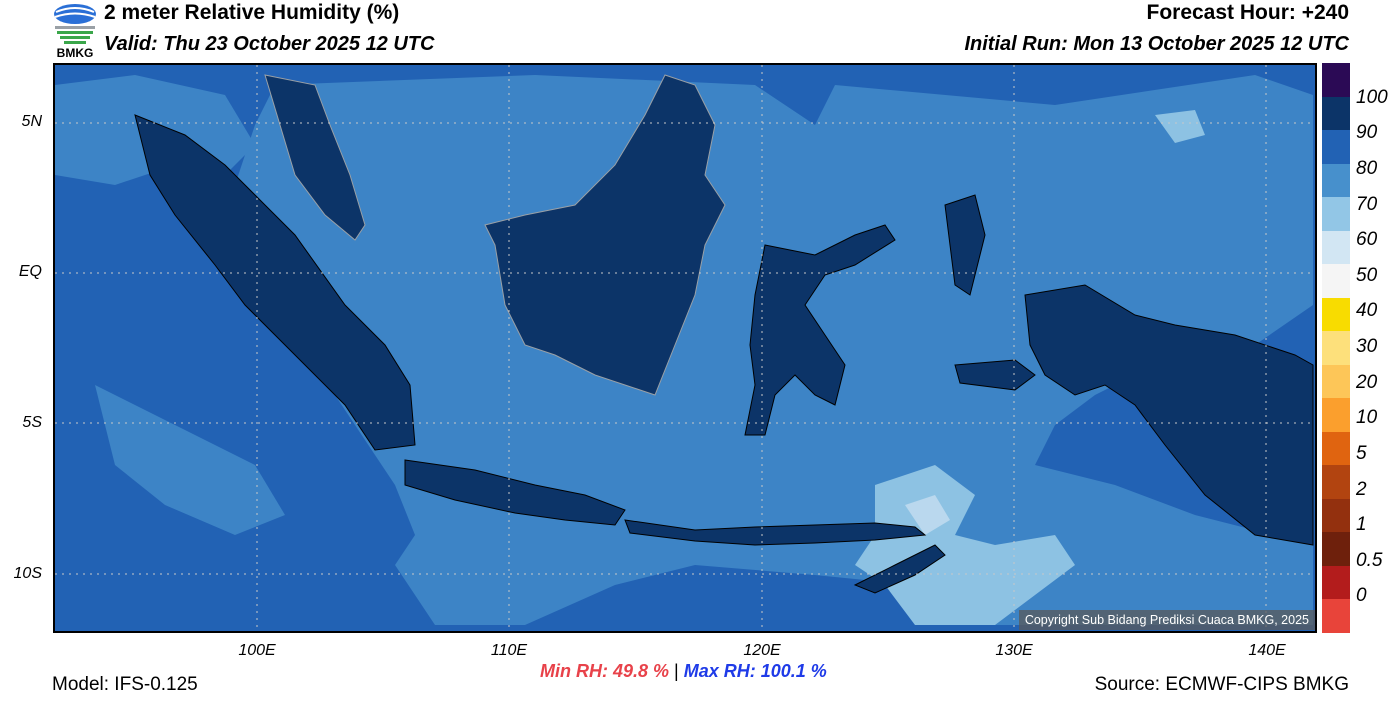 The image size is (1400, 709). What do you see at coordinates (190, 460) in the screenshot?
I see `rh-80-south` at bounding box center [190, 460].